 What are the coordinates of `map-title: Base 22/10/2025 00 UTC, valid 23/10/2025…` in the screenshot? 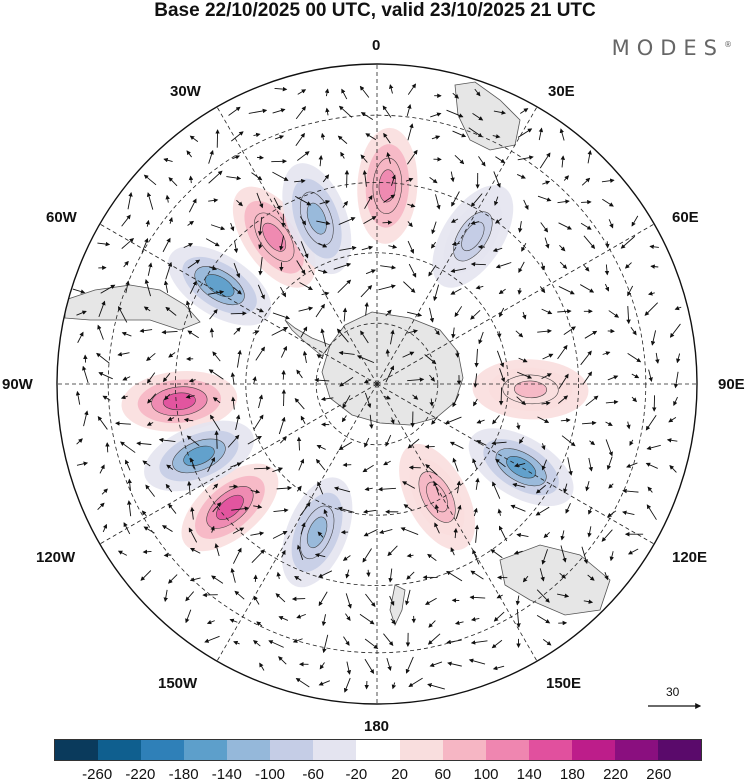 It's located at (375, 10).